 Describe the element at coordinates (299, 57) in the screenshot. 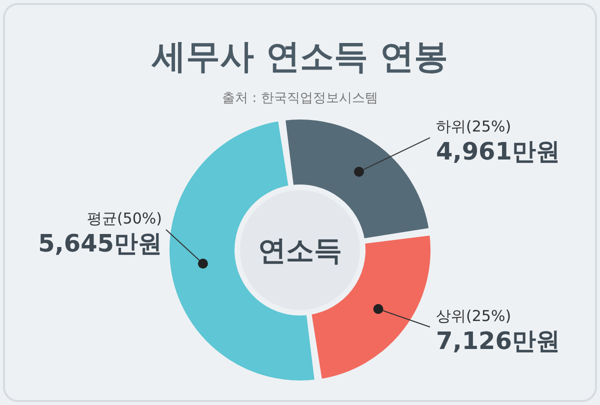

I see `chart-title: 세무사 연소득 연봉` at that location.